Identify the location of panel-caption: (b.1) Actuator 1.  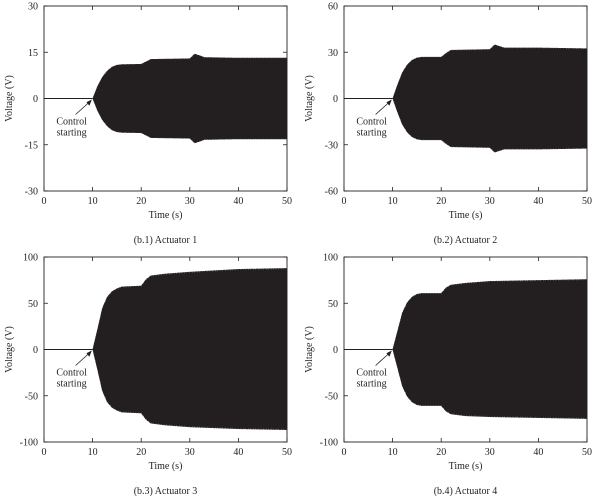
(166, 240).